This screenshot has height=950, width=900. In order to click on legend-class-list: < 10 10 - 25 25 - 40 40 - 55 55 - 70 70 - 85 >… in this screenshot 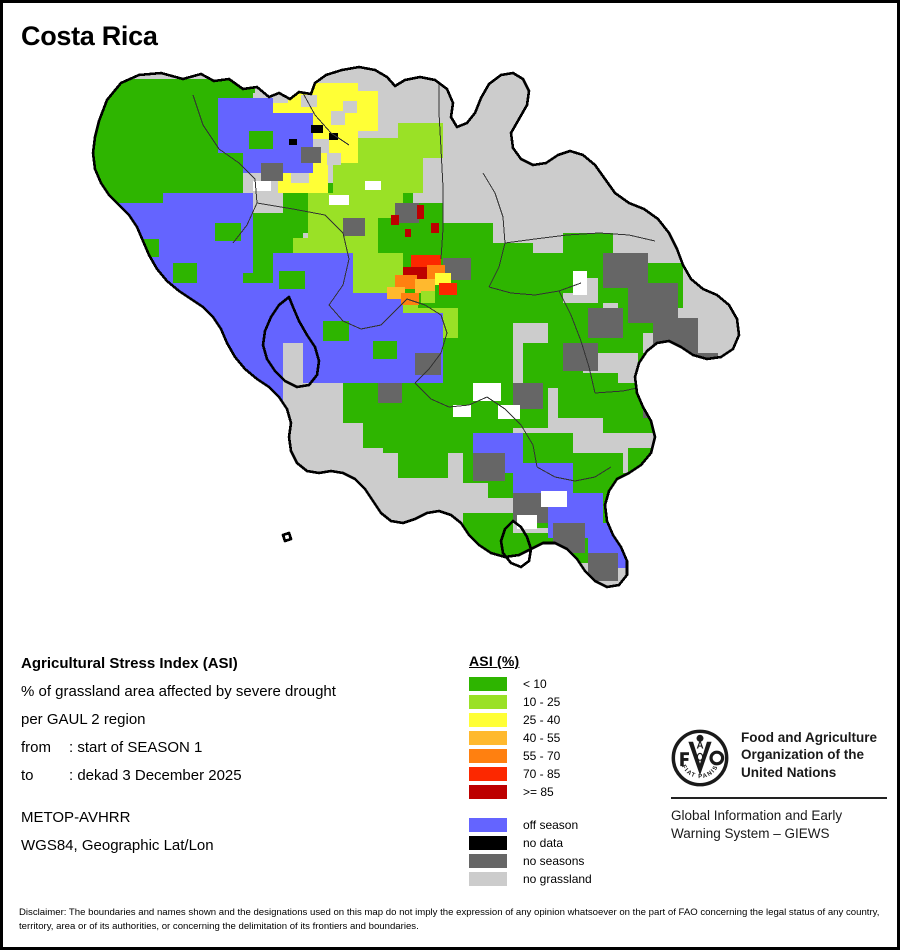, I will do `click(530, 737)`.